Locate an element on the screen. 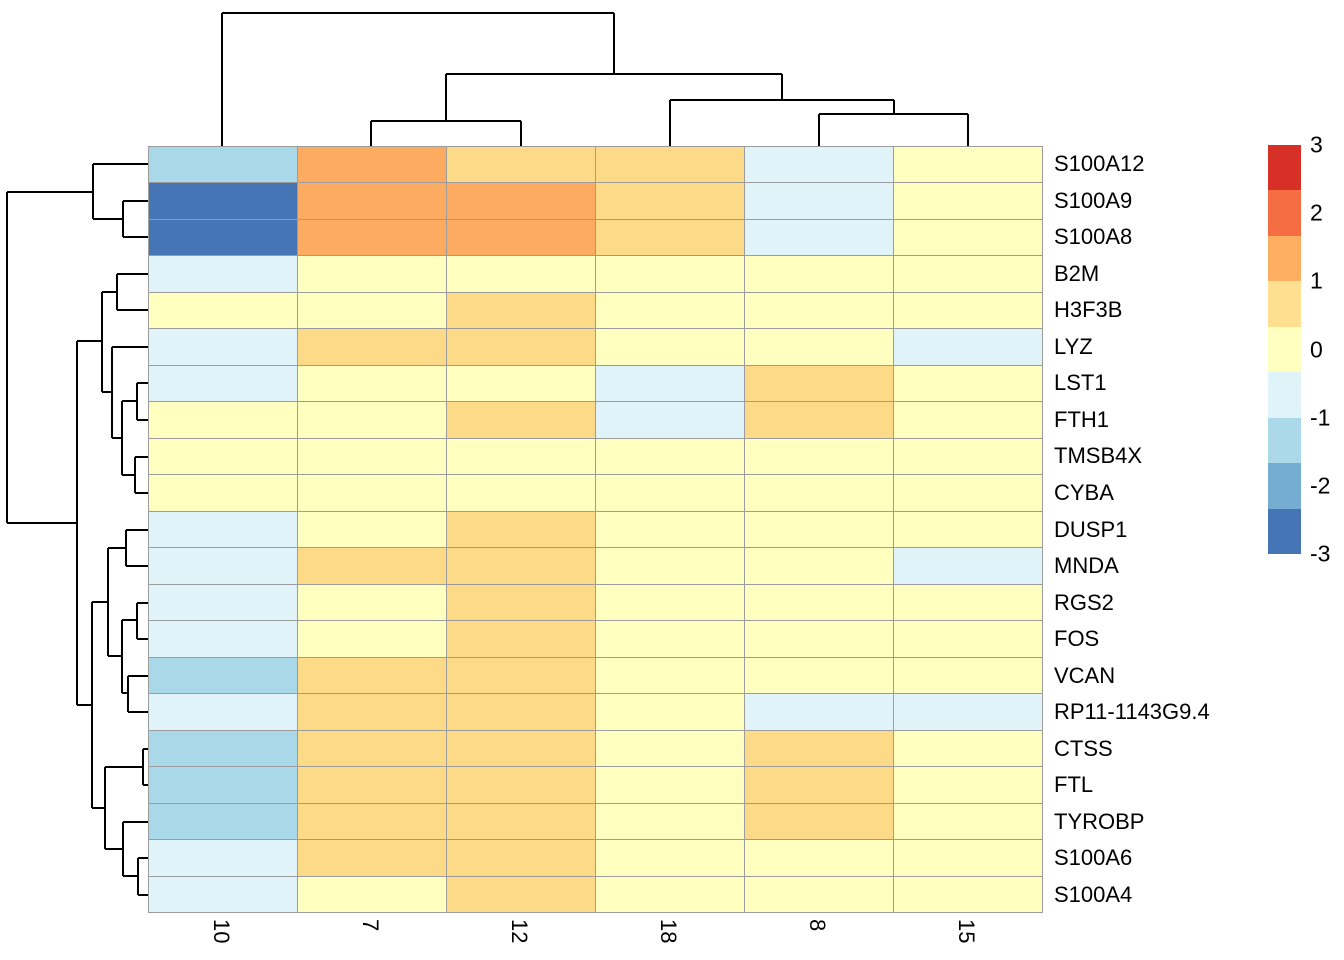 Image resolution: width=1344 pixels, height=960 pixels. column-label: 8 is located at coordinates (818, 925).